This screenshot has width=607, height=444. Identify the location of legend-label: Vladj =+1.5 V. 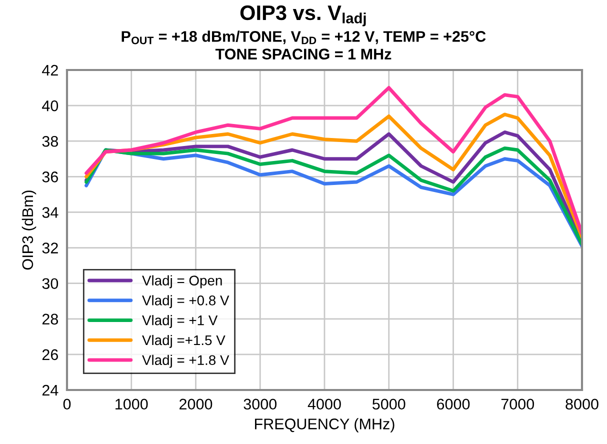
(184, 341).